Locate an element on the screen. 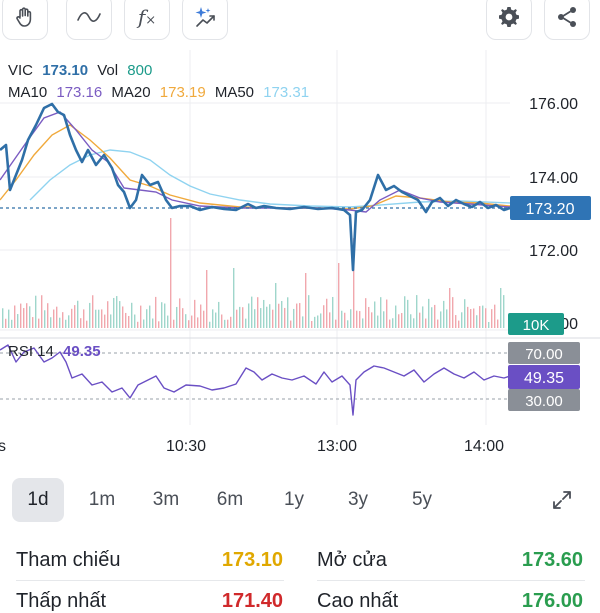  period-label: 1m is located at coordinates (102, 499).